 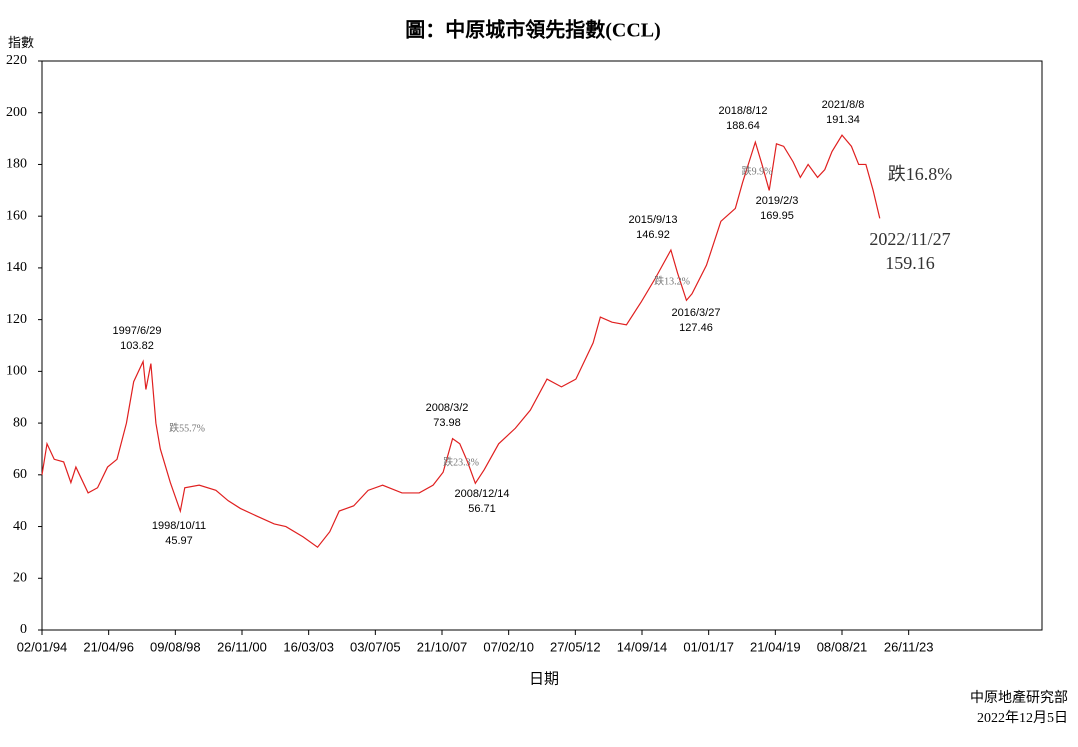 I want to click on x-tick-label: 09/08/98, so click(x=175, y=646).